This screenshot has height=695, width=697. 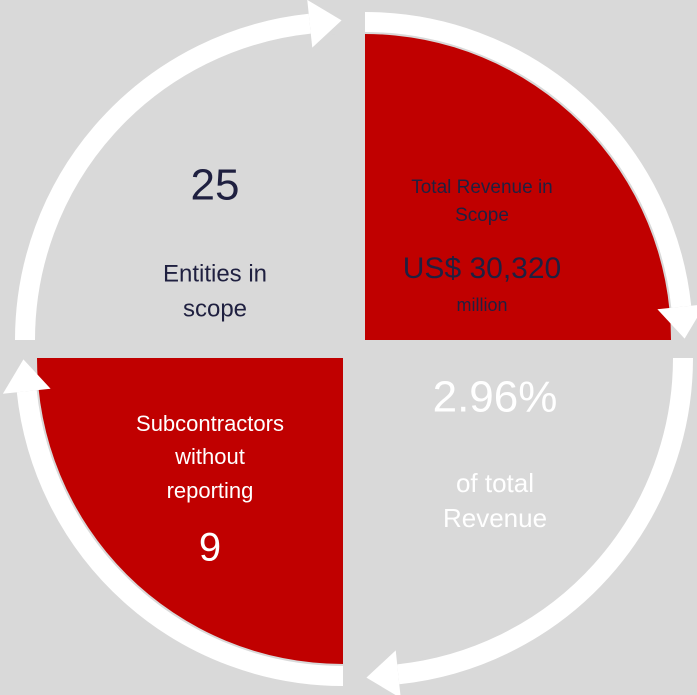 I want to click on subcontractors-label: reporting, so click(x=210, y=490).